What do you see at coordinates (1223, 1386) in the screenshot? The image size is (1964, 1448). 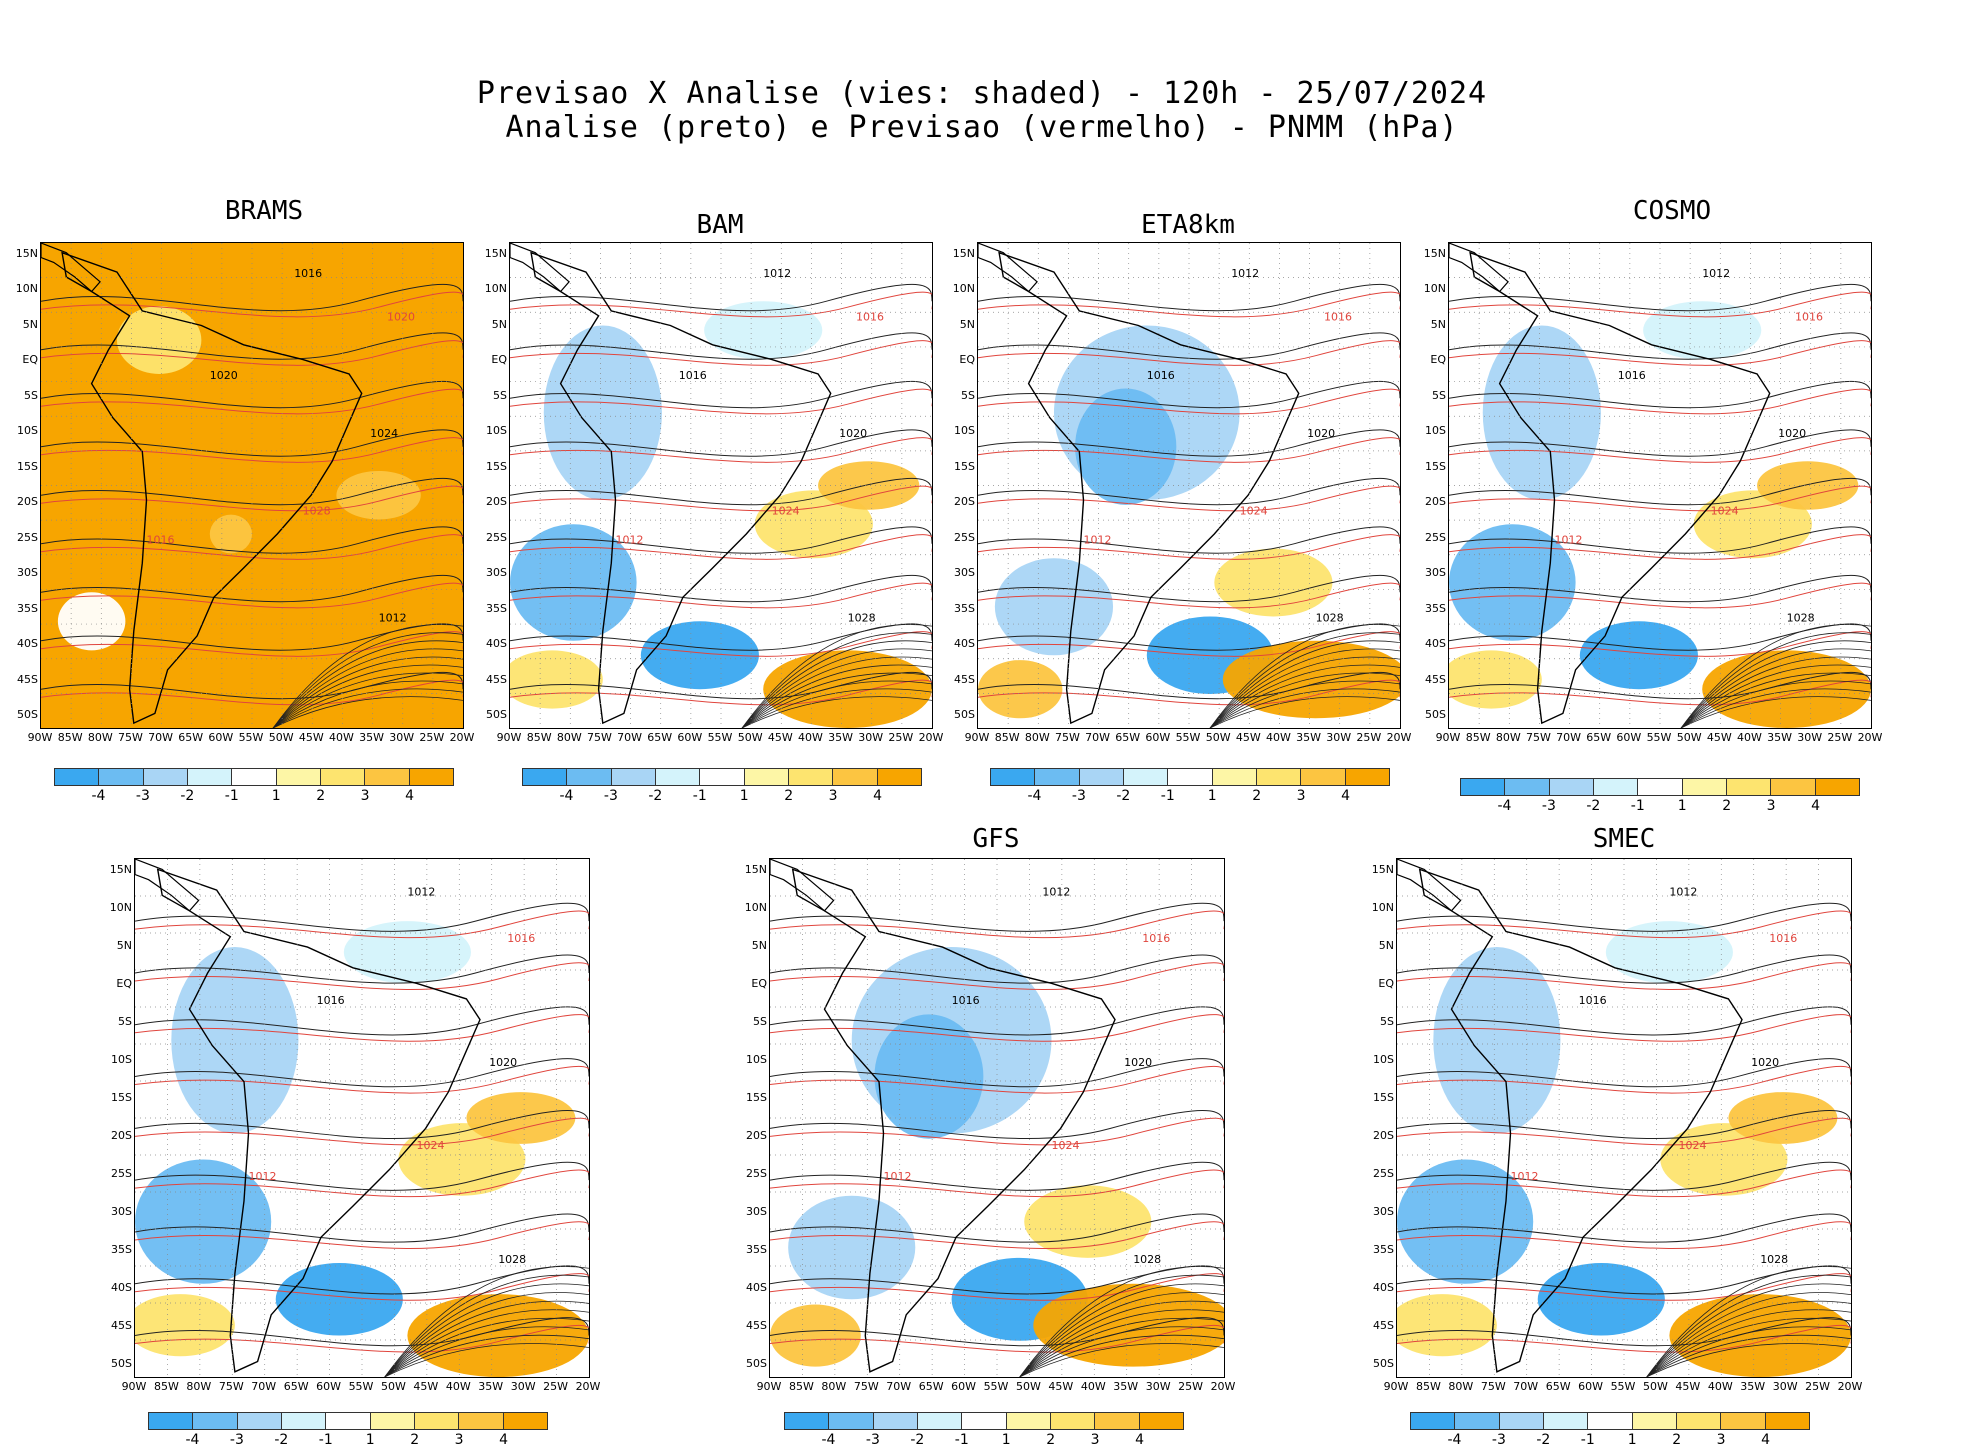 I see `lon-tick-label: 20W` at bounding box center [1223, 1386].